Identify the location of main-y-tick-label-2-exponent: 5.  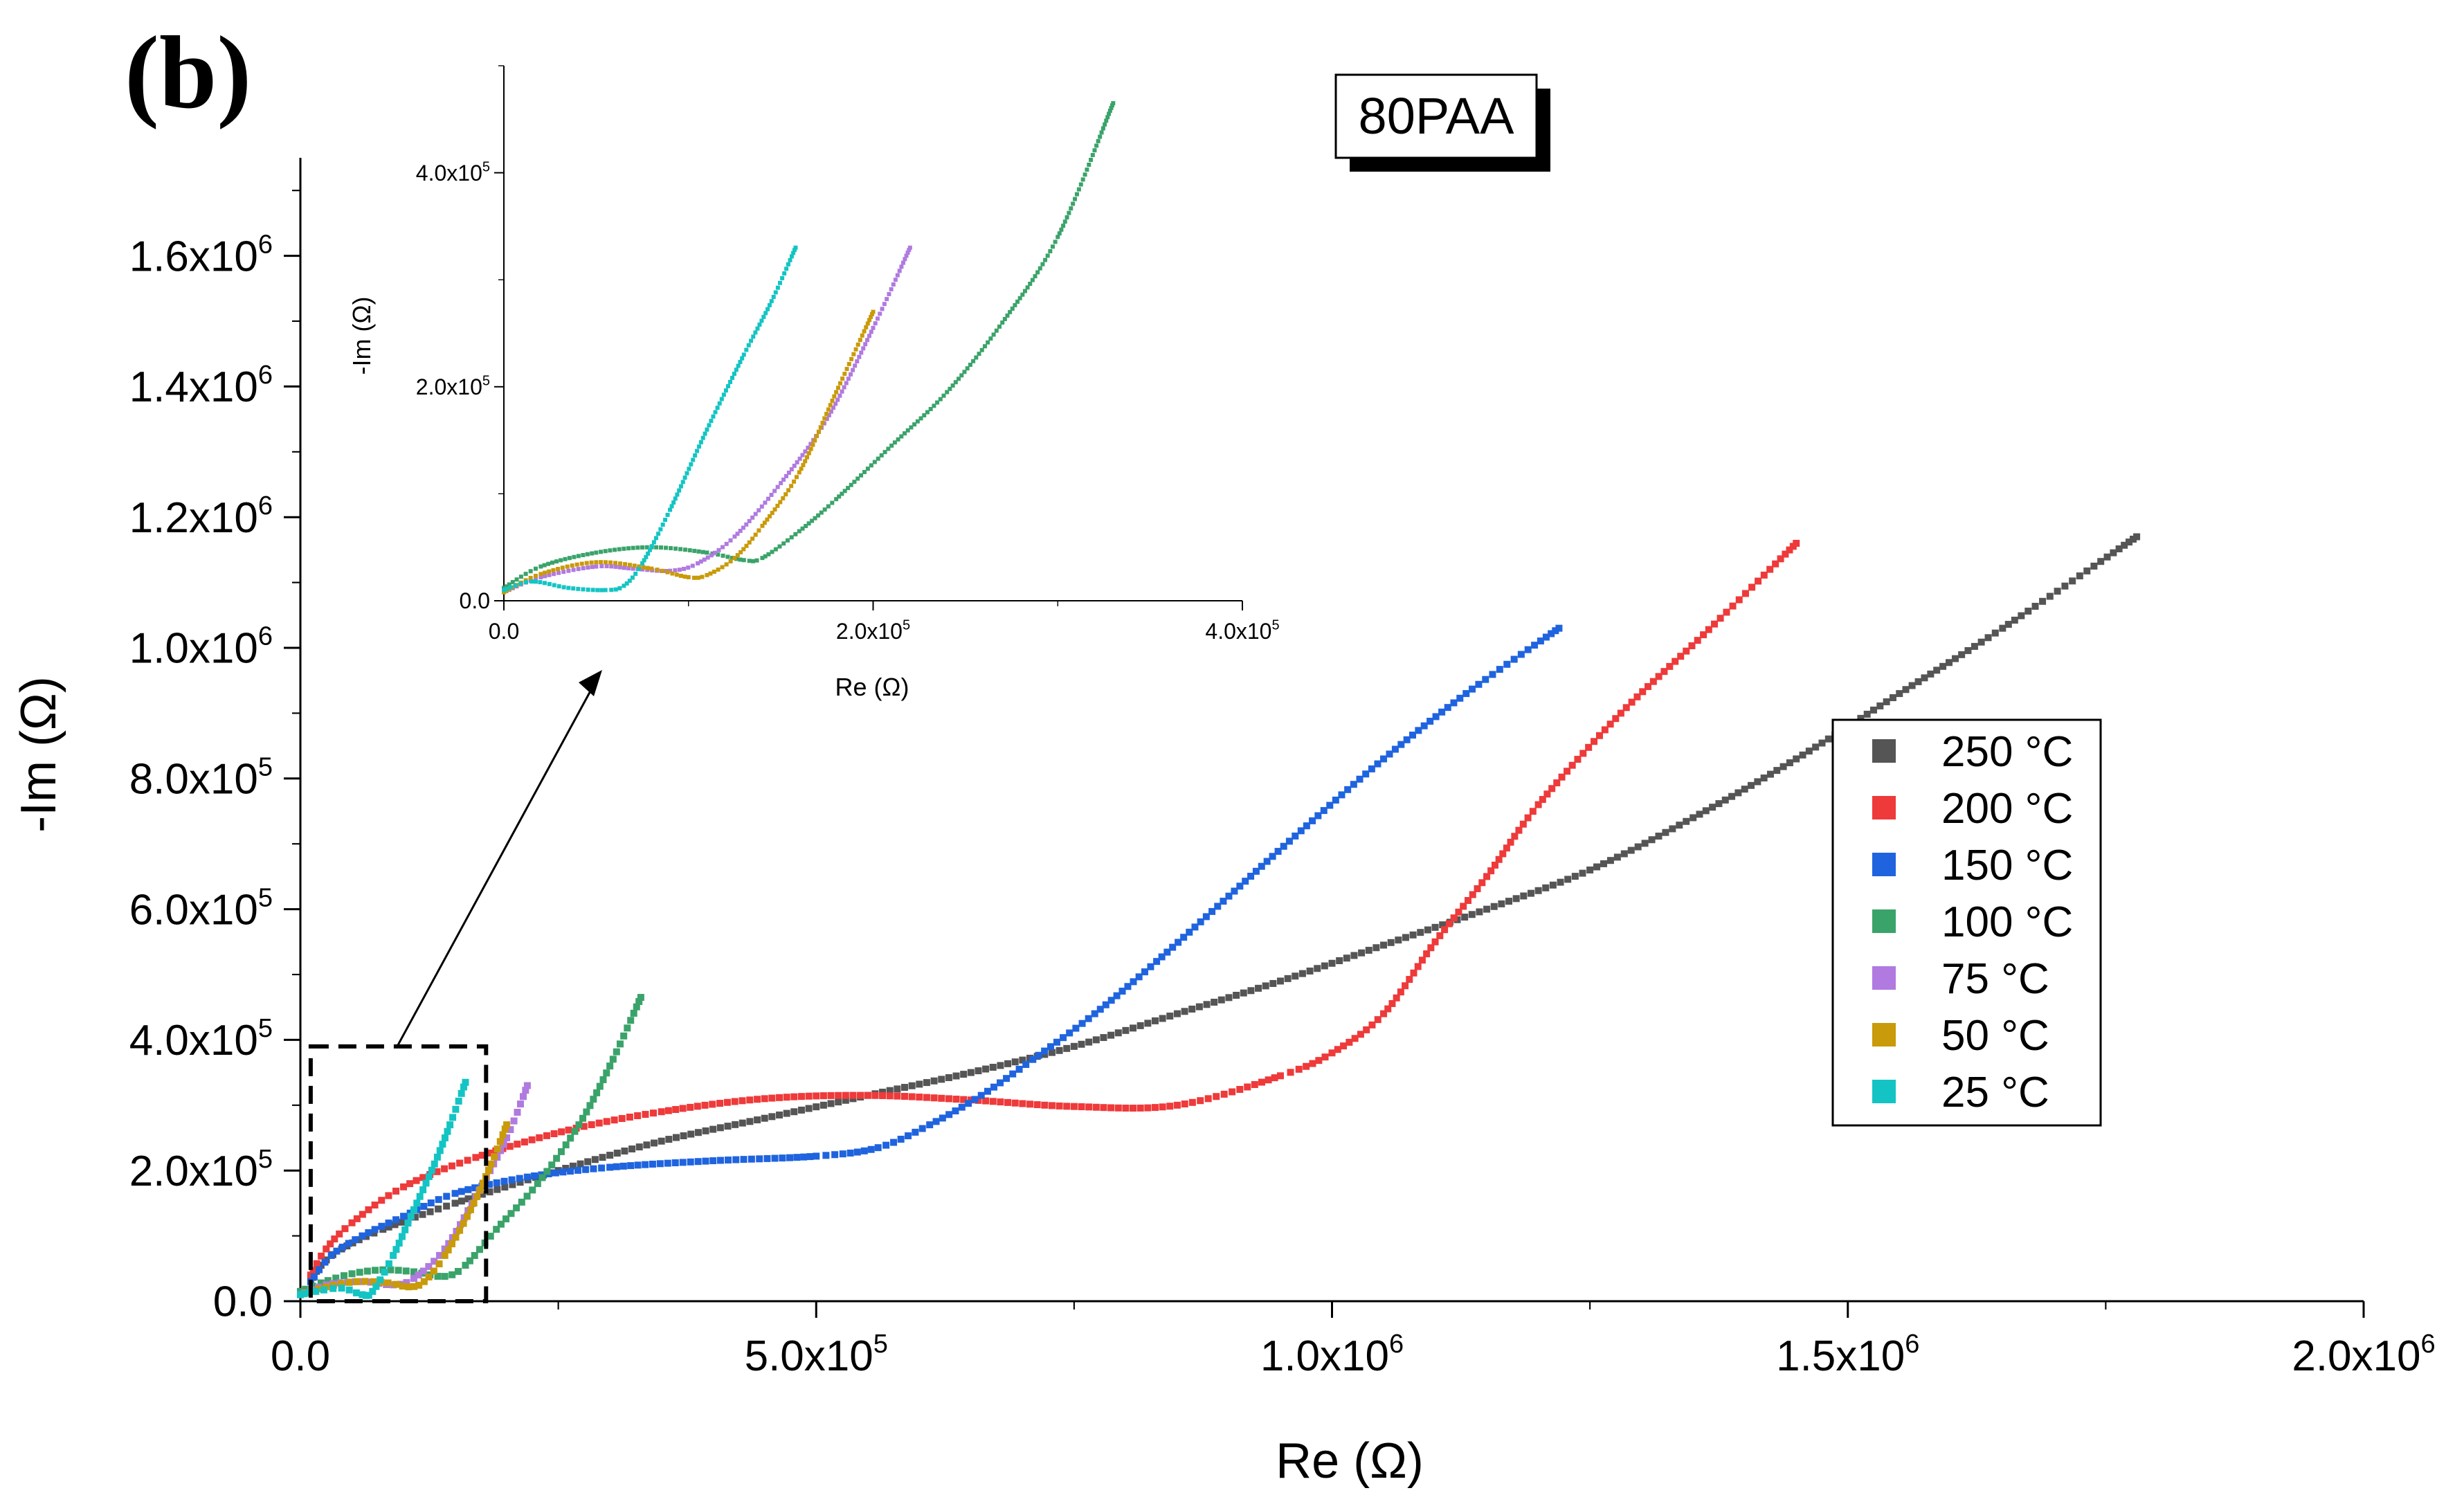
(265, 1028).